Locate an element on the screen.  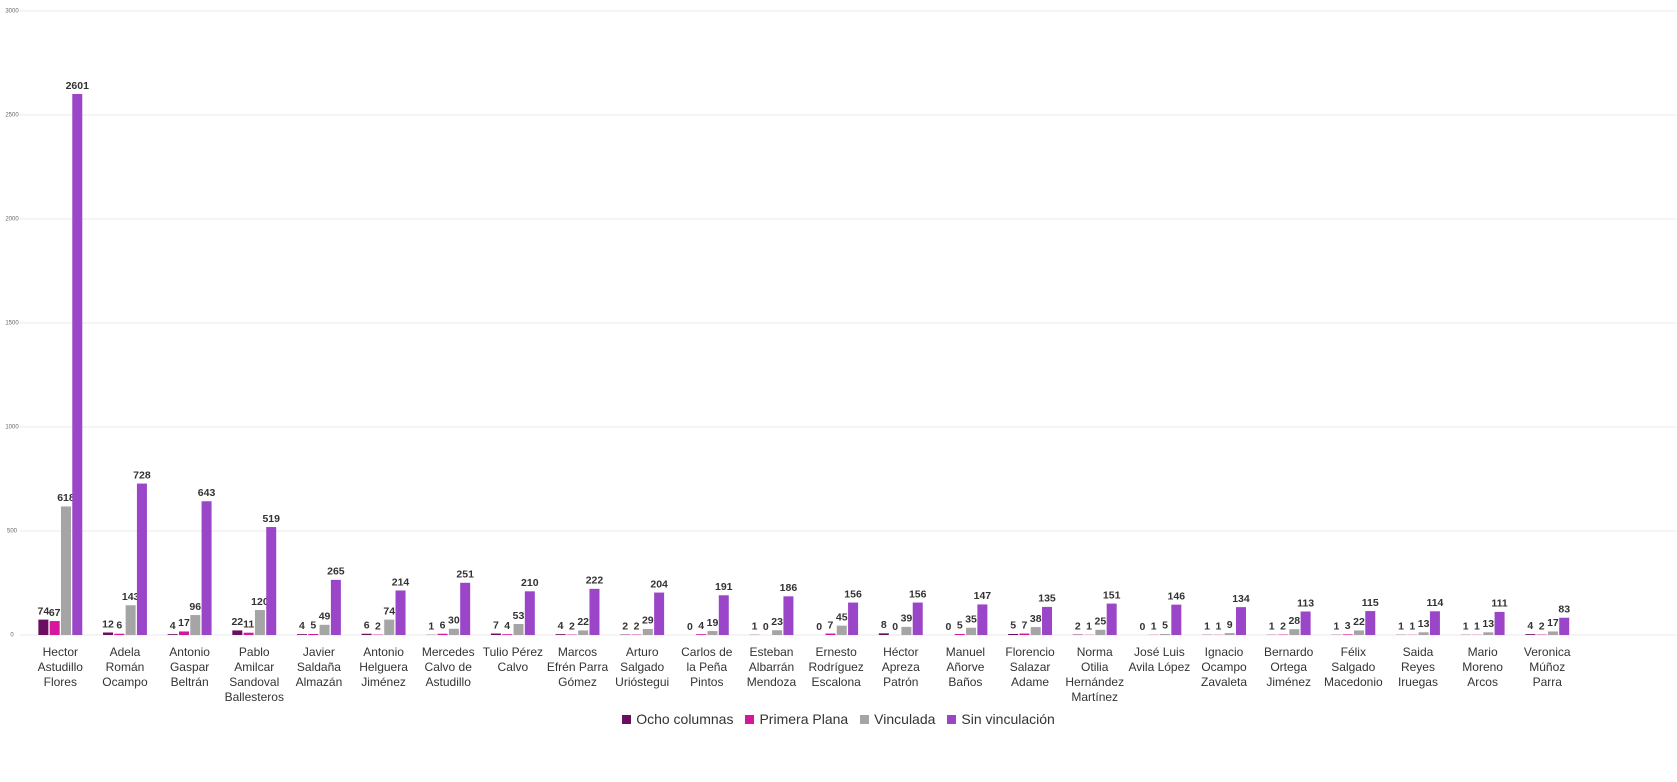
legend-item: Ocho columnas is located at coordinates (677, 719).